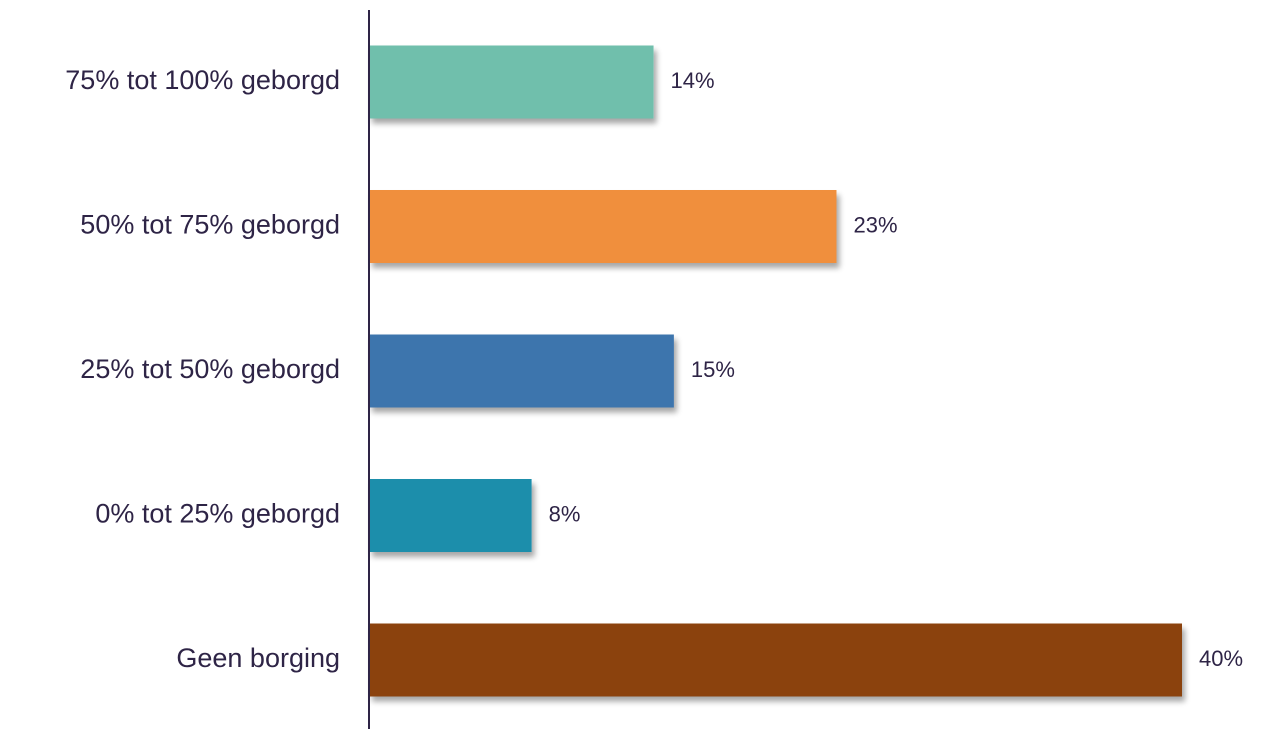  Describe the element at coordinates (603, 226) in the screenshot. I see `bar-50-tot-75-geborgd` at that location.